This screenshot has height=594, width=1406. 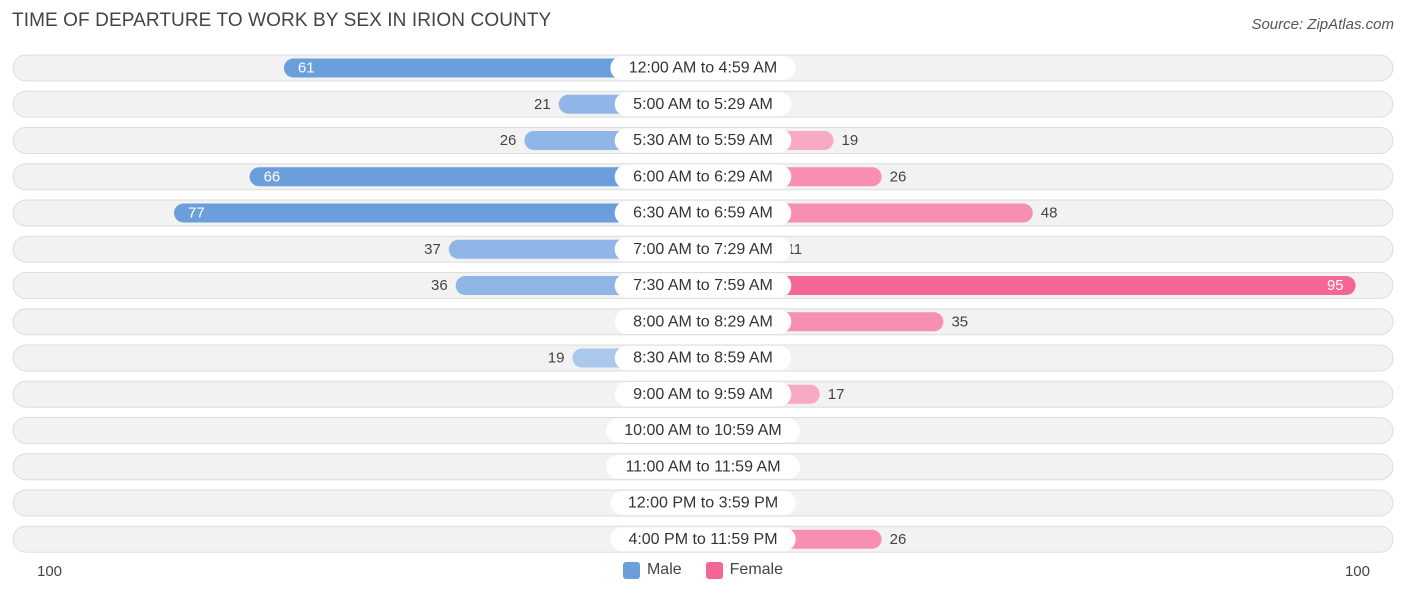 I want to click on category-label: 5:30 AM to 5:59 AM, so click(x=703, y=140).